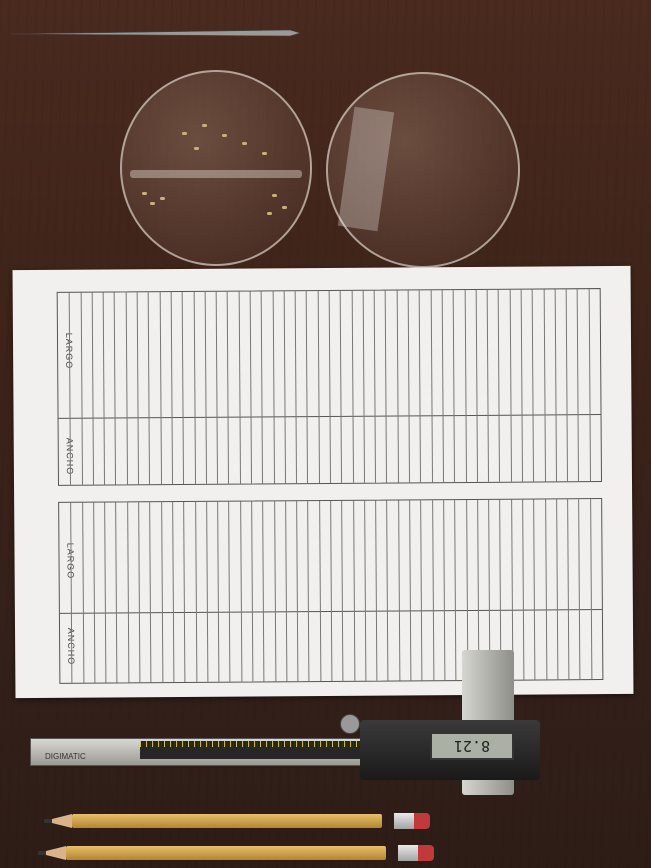 This screenshot has width=651, height=868. What do you see at coordinates (65, 756) in the screenshot?
I see `caliper-brand: DIGIMATIC` at bounding box center [65, 756].